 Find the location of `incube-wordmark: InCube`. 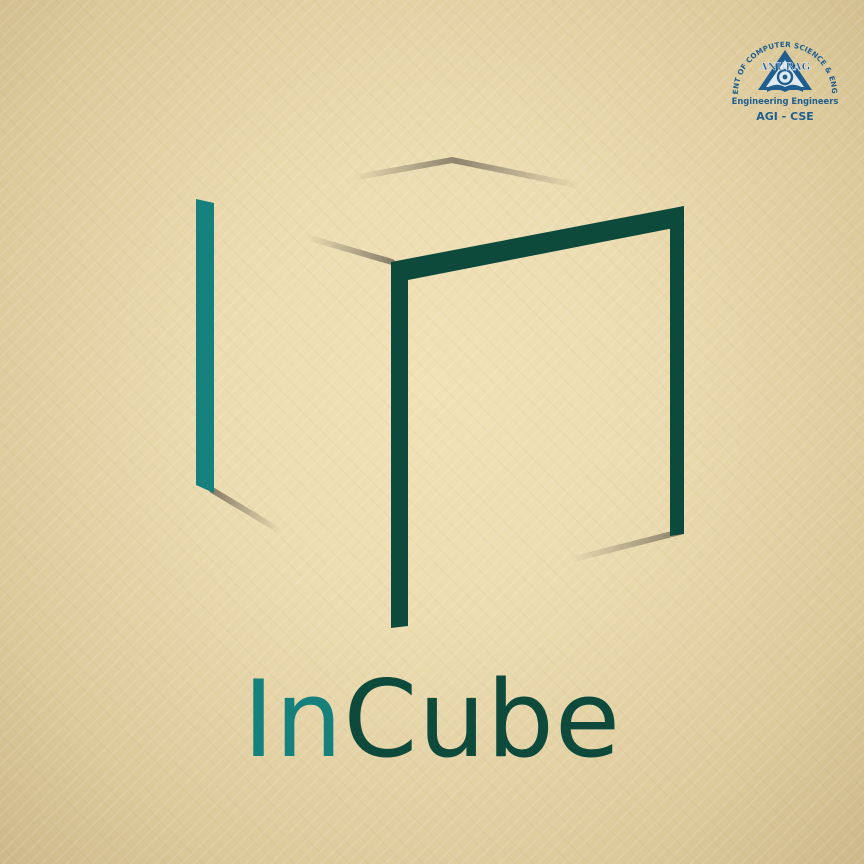

incube-wordmark: InCube is located at coordinates (432, 720).